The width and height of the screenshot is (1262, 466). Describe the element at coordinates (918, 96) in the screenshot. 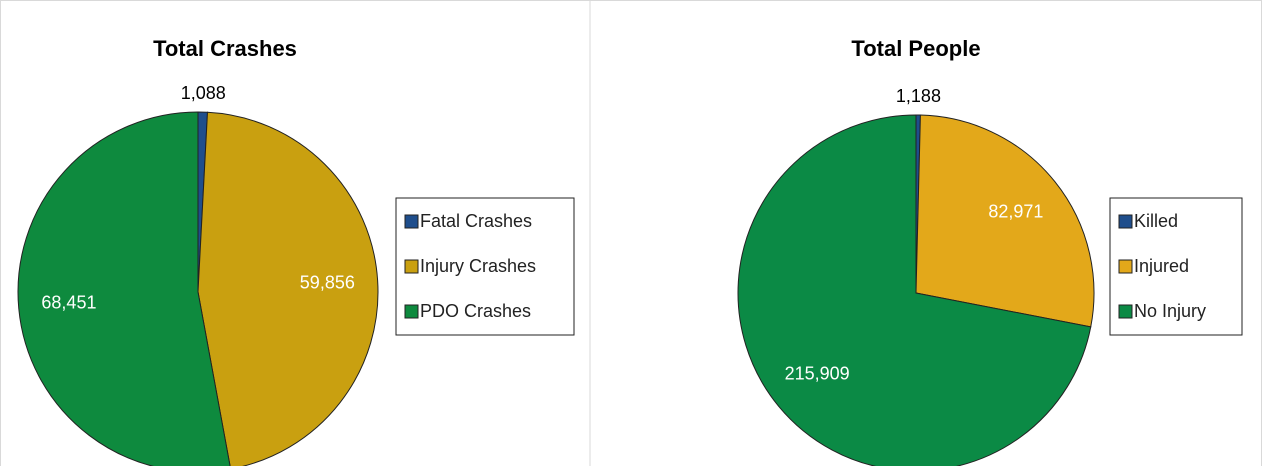

I see `data-label: 1,188` at that location.